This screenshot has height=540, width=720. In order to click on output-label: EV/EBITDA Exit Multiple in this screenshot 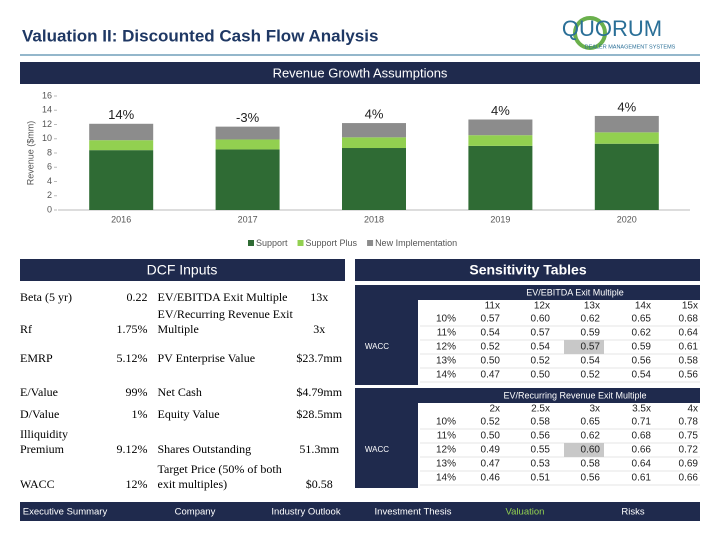, I will do `click(222, 297)`.